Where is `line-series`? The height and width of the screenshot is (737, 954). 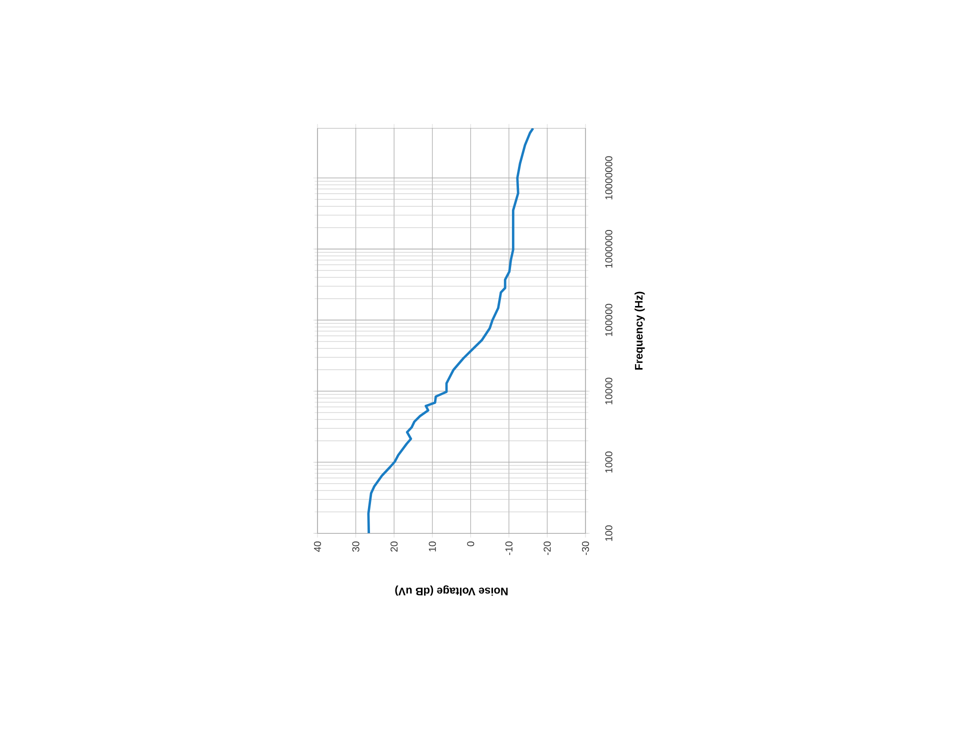
line-series is located at coordinates (450, 331).